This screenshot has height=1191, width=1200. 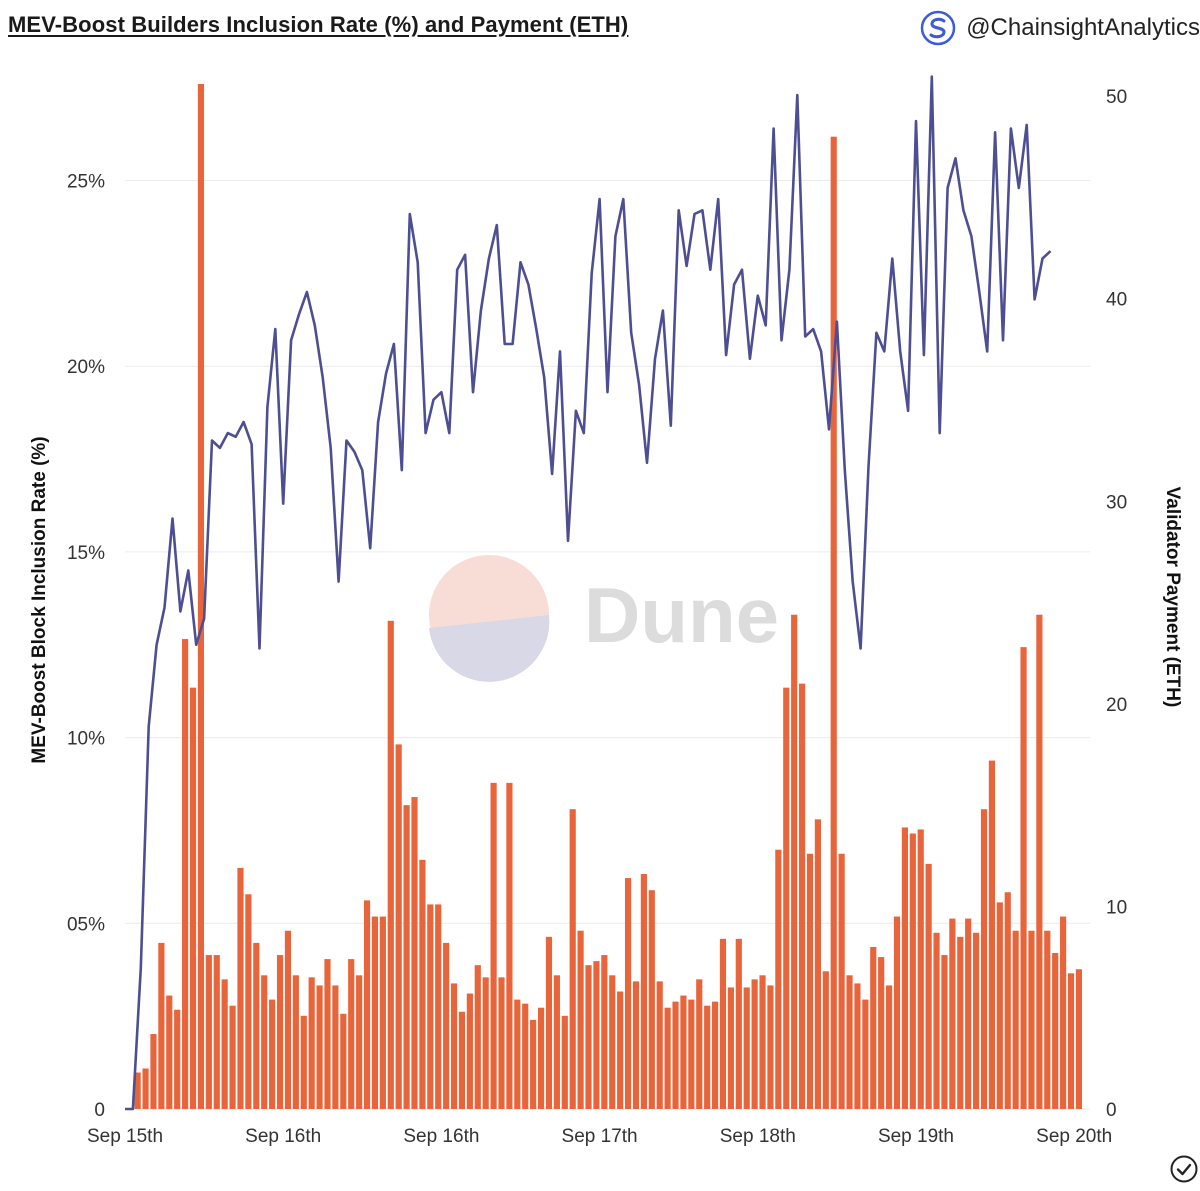 I want to click on brand-badge: @ChainsightAnalytics, so click(x=1060, y=28).